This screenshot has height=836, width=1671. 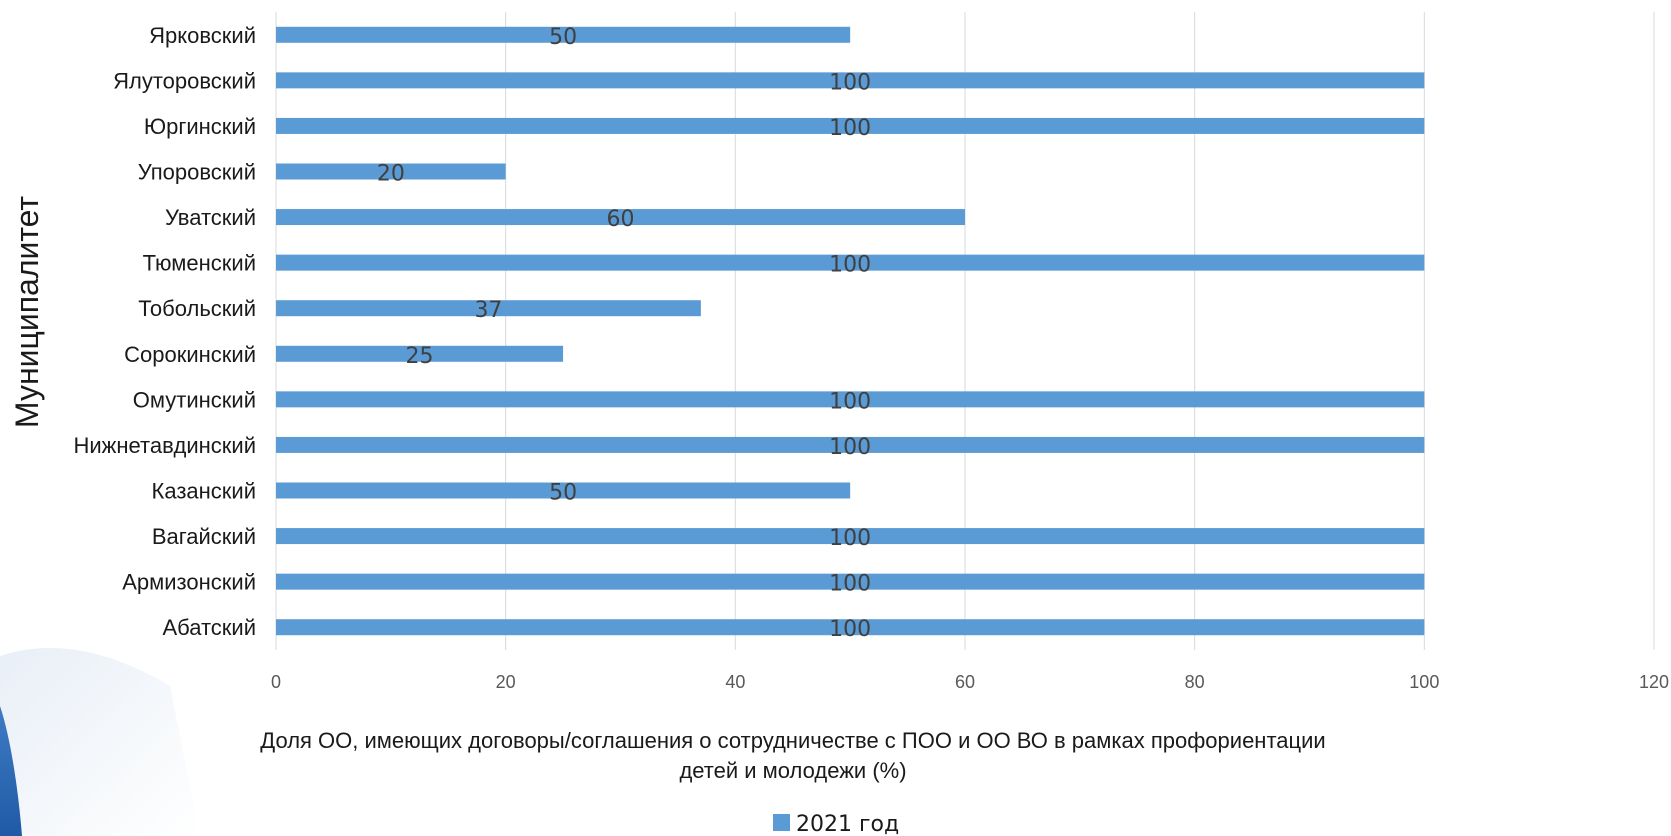 I want to click on x-tick-labels: 0 20 40 60 80 100 120, so click(x=970, y=682).